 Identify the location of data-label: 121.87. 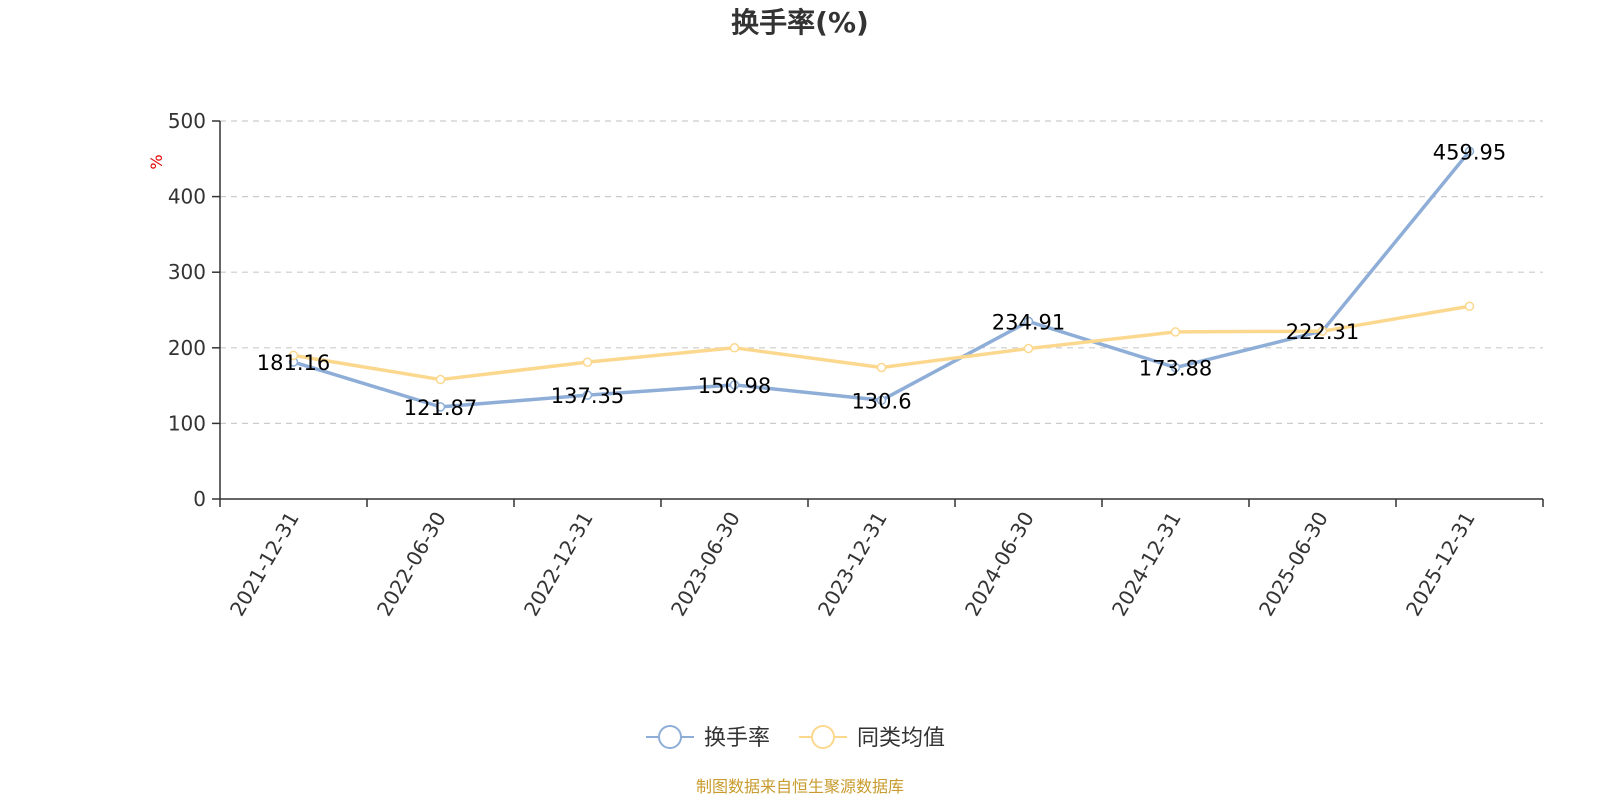
(440, 408).